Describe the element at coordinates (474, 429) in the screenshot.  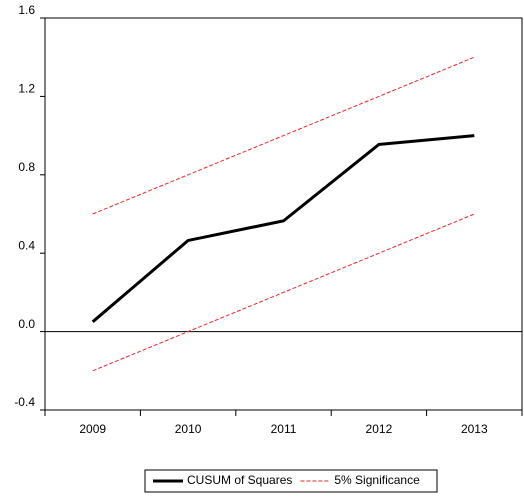
I see `x-tick-label: 2013` at that location.